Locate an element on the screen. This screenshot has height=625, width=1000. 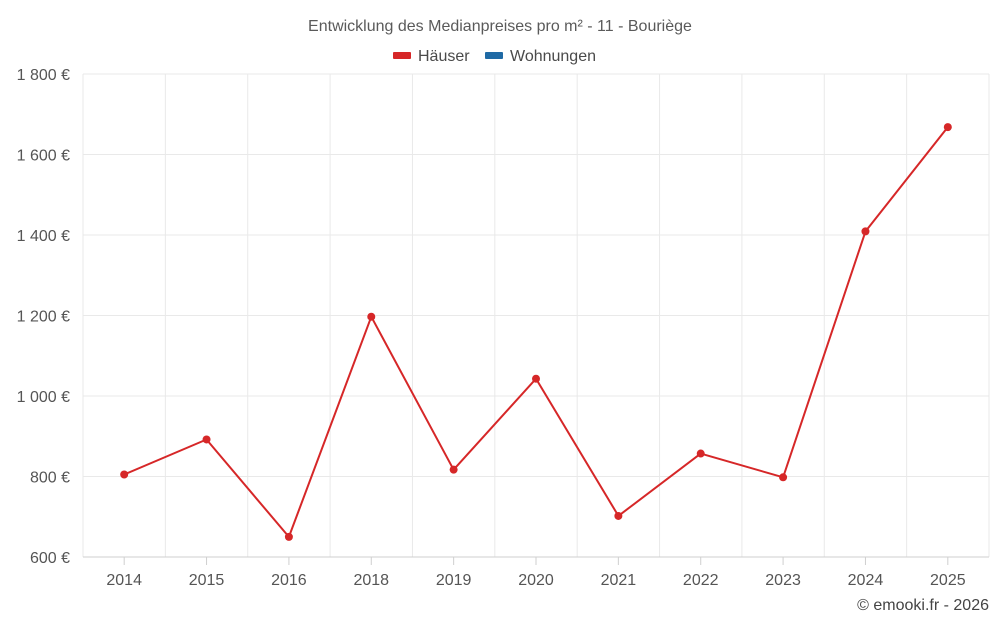
x-tick-label: 2015 is located at coordinates (207, 580).